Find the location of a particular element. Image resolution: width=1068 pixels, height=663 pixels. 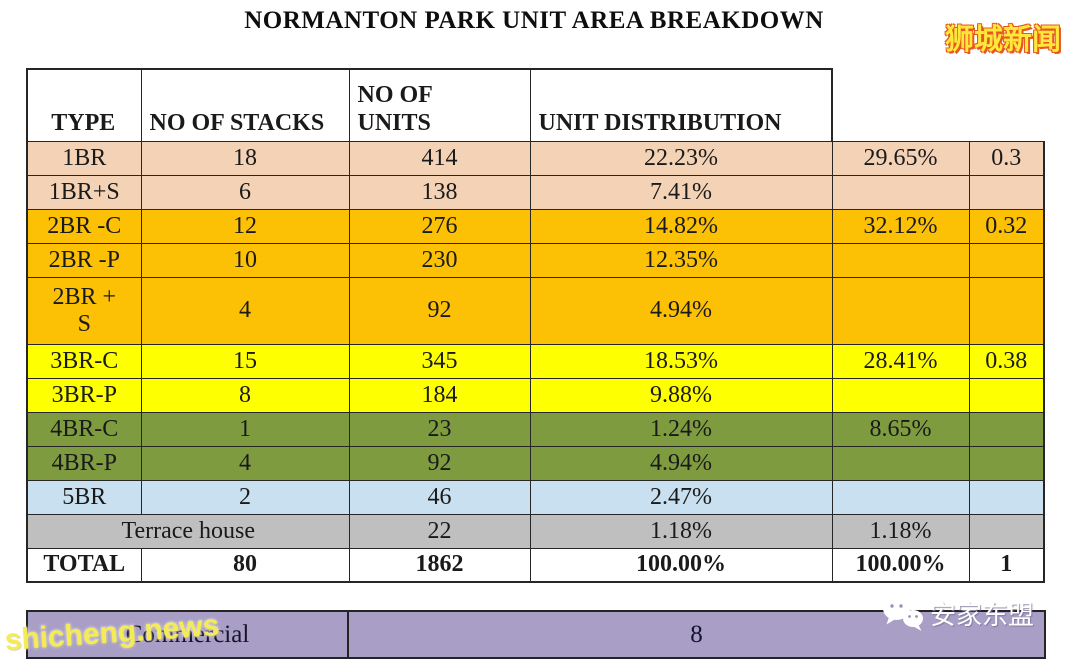

table-cell: 230 is located at coordinates (439, 260).